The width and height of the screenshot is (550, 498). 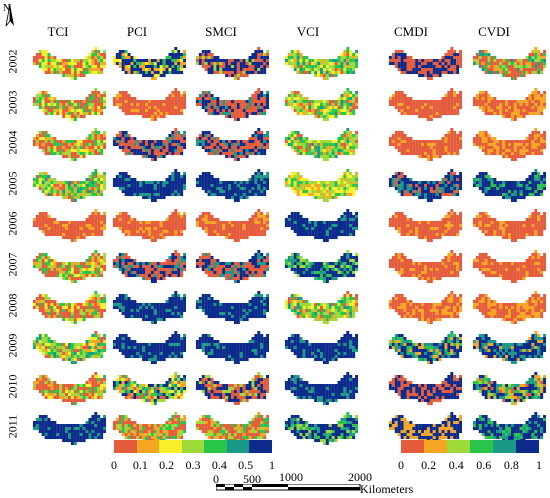 What do you see at coordinates (232, 185) in the screenshot?
I see `map-panel-smci-2005` at bounding box center [232, 185].